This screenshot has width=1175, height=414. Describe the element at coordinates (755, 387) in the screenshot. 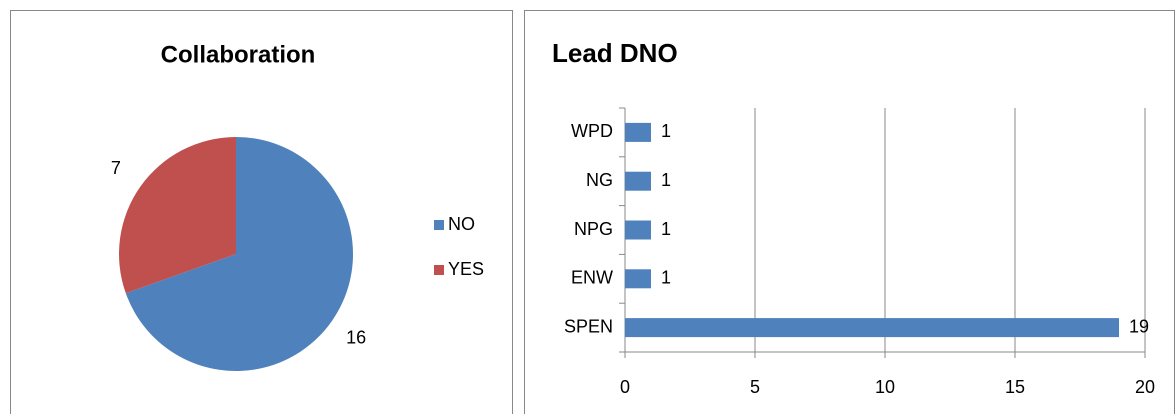

I see `x-tick-label: 5` at that location.